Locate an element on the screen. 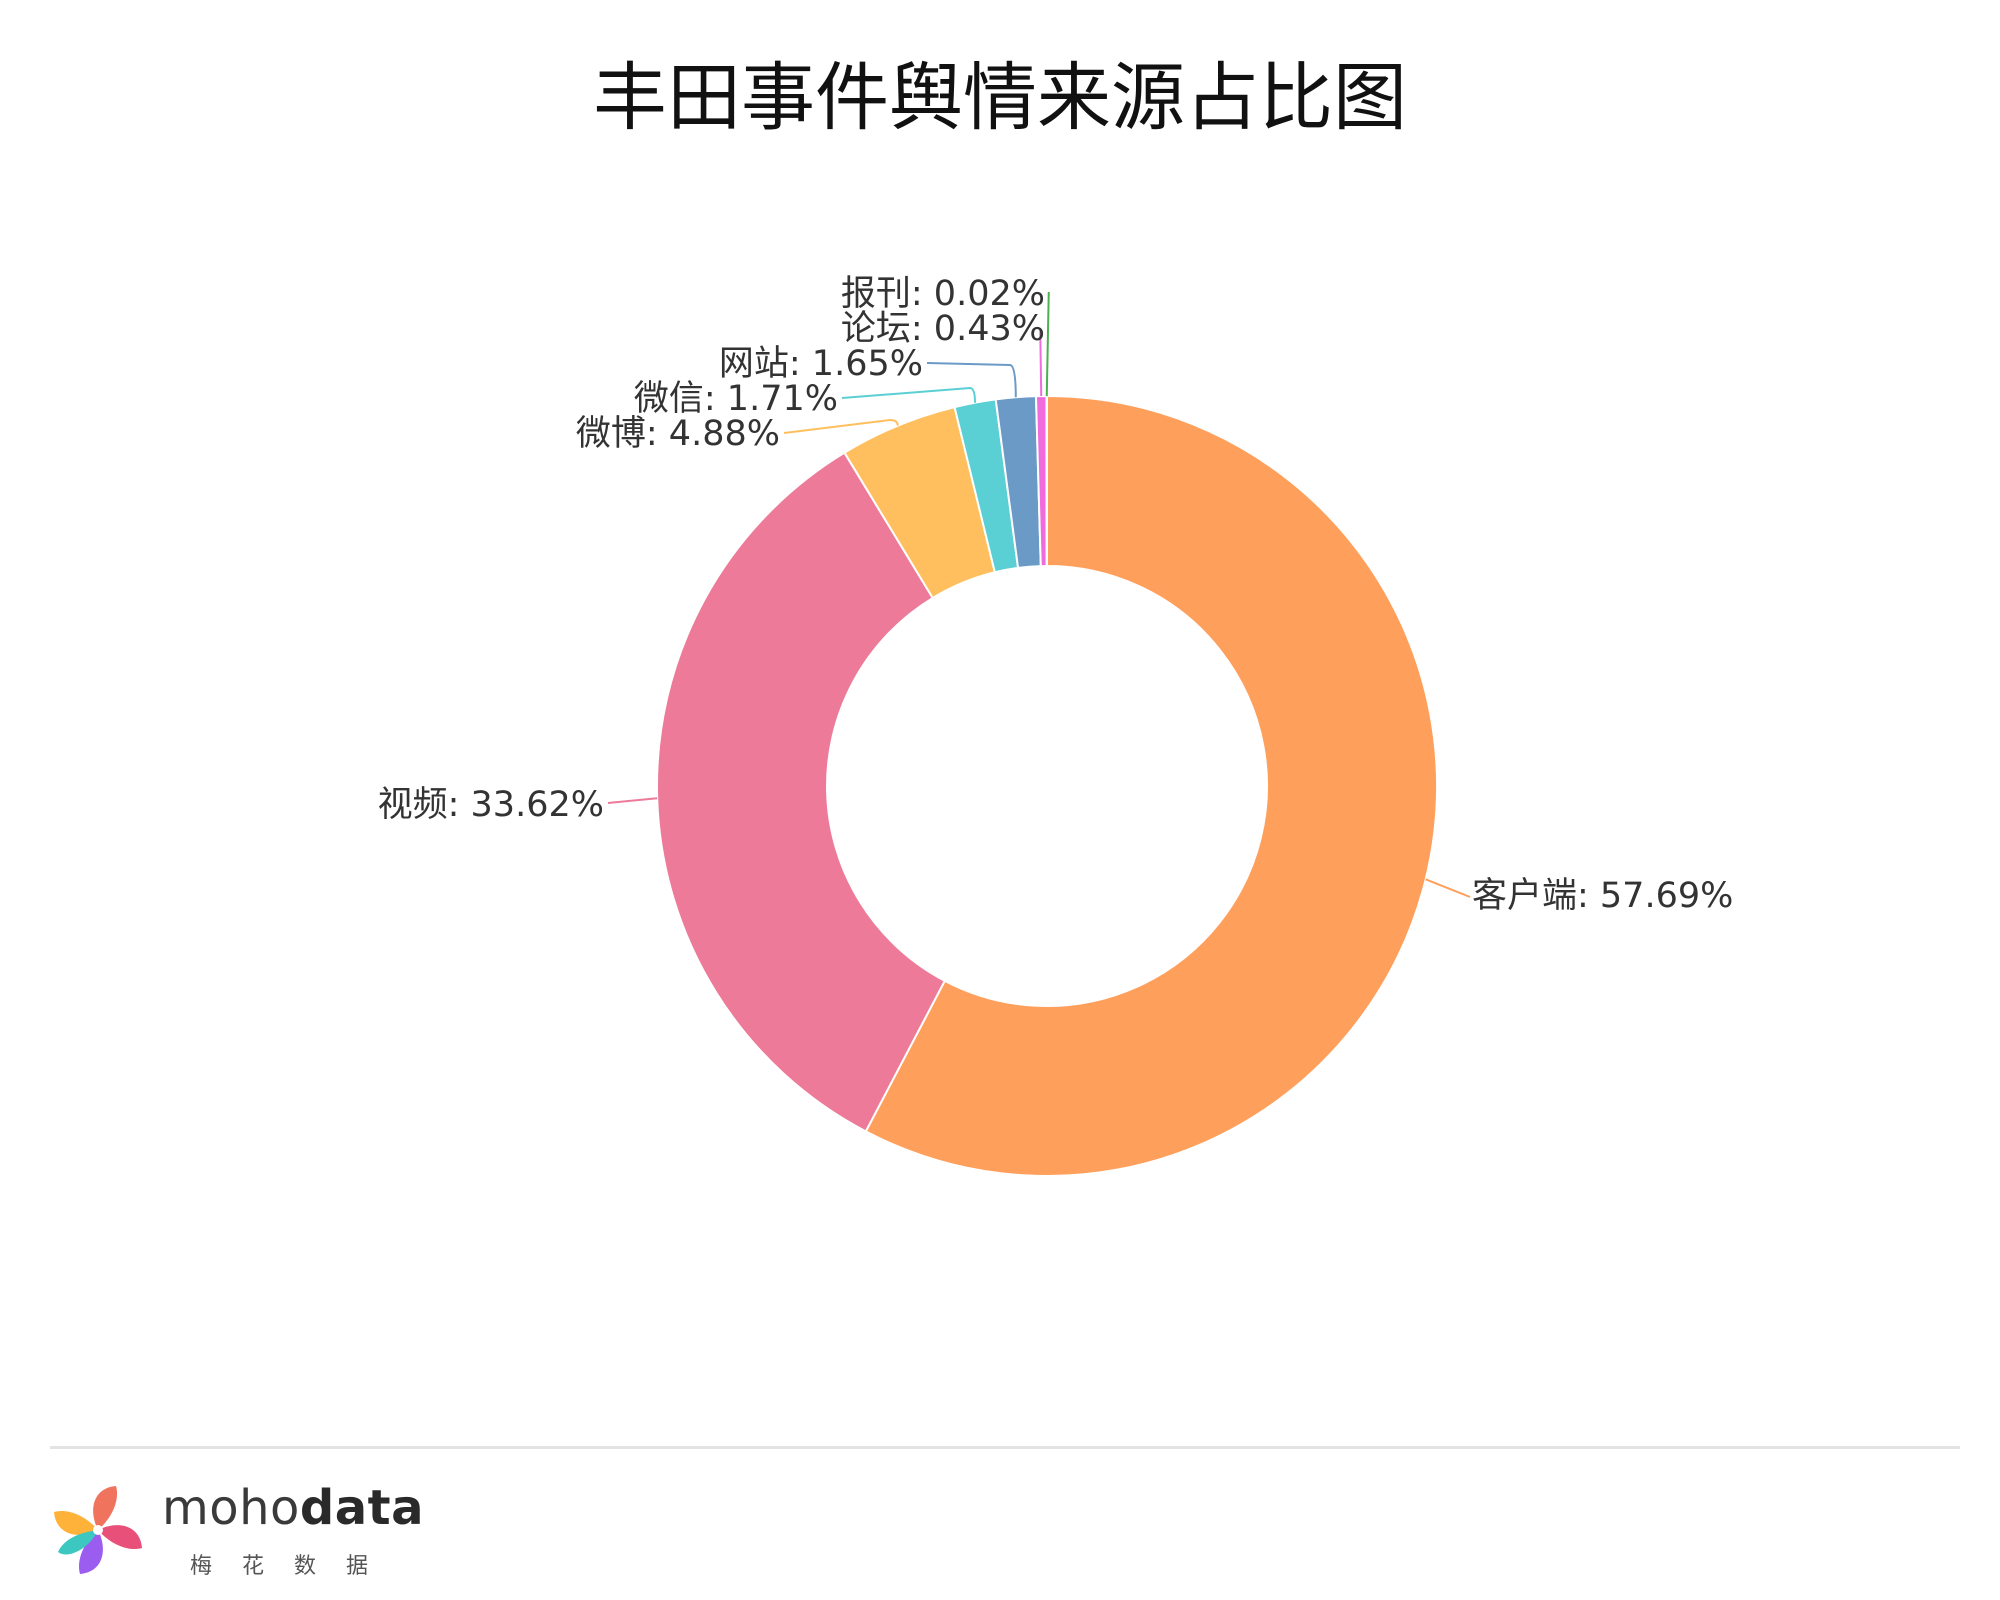 This screenshot has height=1600, width=2000. brand-wordmark-bold: data is located at coordinates (362, 1508).